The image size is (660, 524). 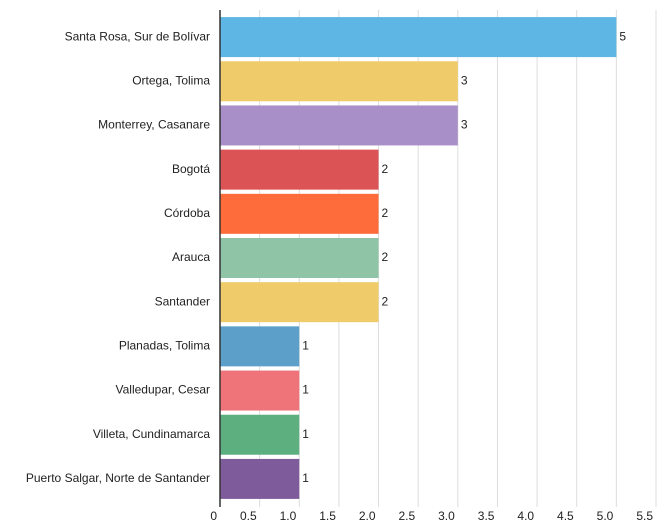 What do you see at coordinates (191, 257) in the screenshot?
I see `y-tick-label: Arauca` at bounding box center [191, 257].